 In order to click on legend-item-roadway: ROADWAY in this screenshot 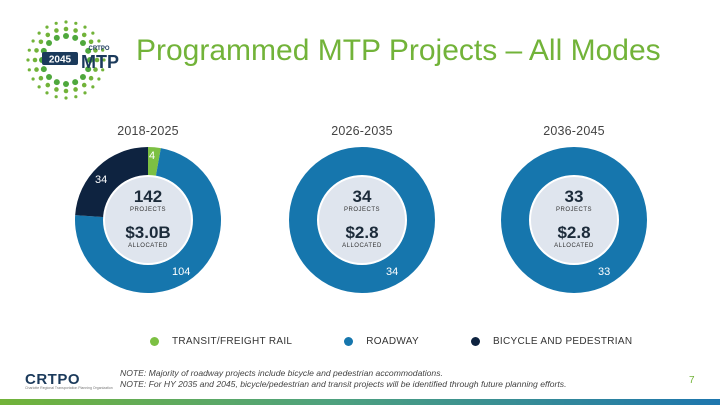, I will do `click(381, 341)`.